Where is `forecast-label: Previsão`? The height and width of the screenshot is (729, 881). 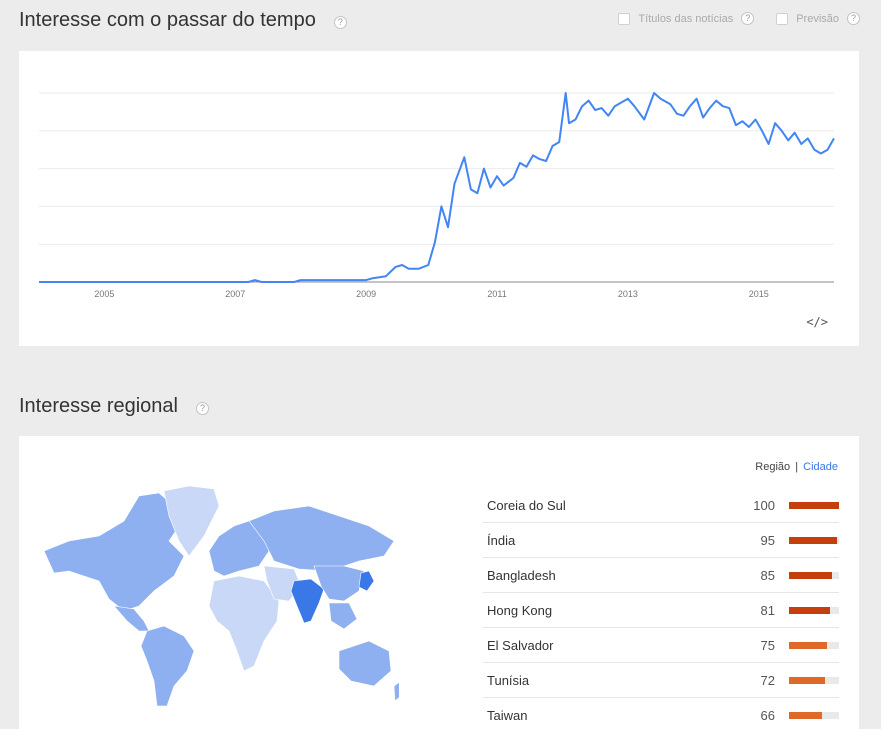 forecast-label: Previsão is located at coordinates (817, 18).